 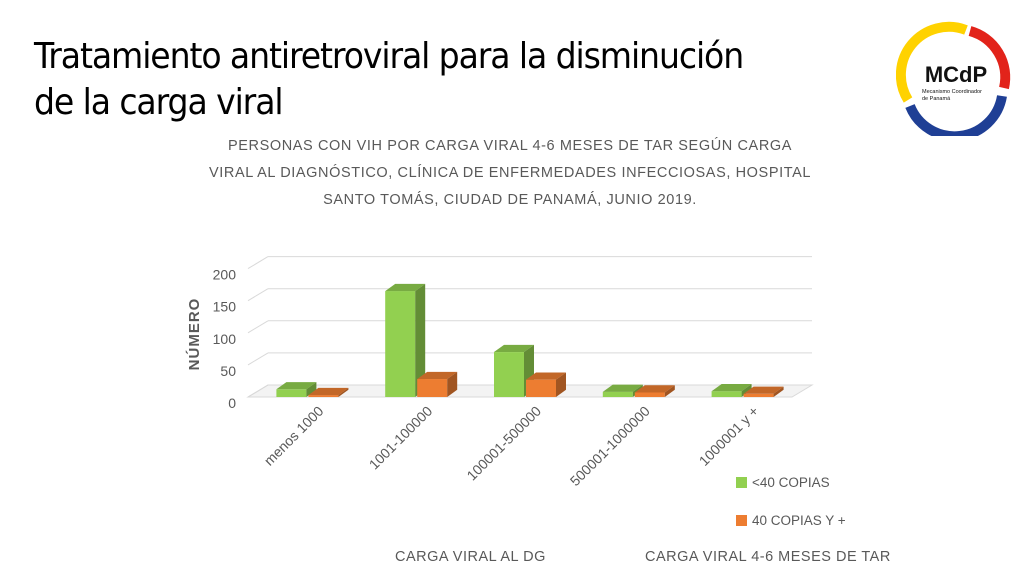 I want to click on y-axis-title: NÚMERO, so click(x=194, y=334).